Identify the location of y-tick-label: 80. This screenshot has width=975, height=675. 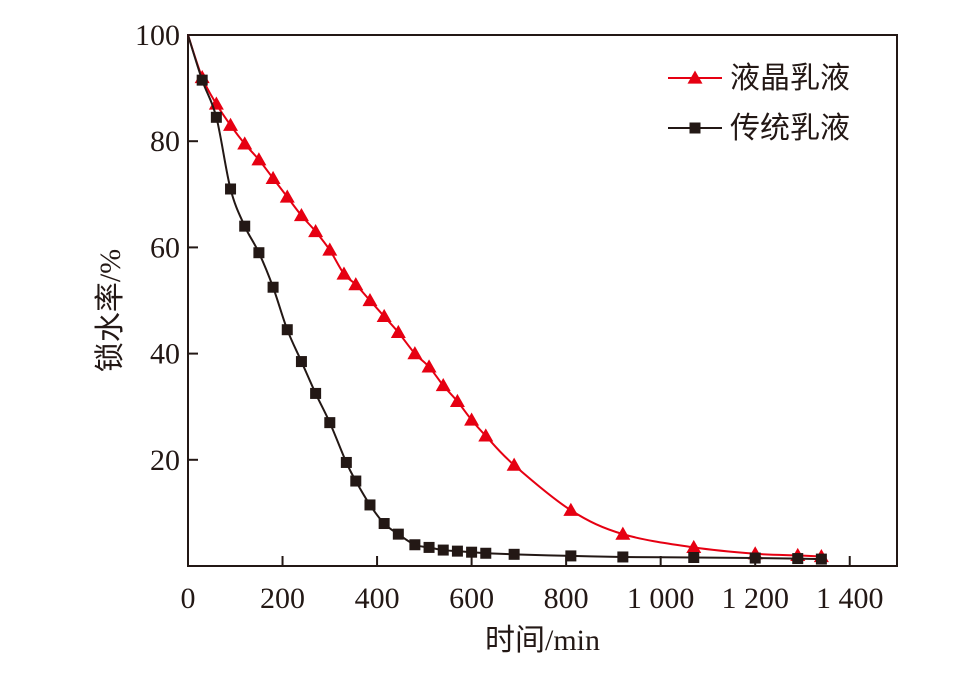
(165, 141).